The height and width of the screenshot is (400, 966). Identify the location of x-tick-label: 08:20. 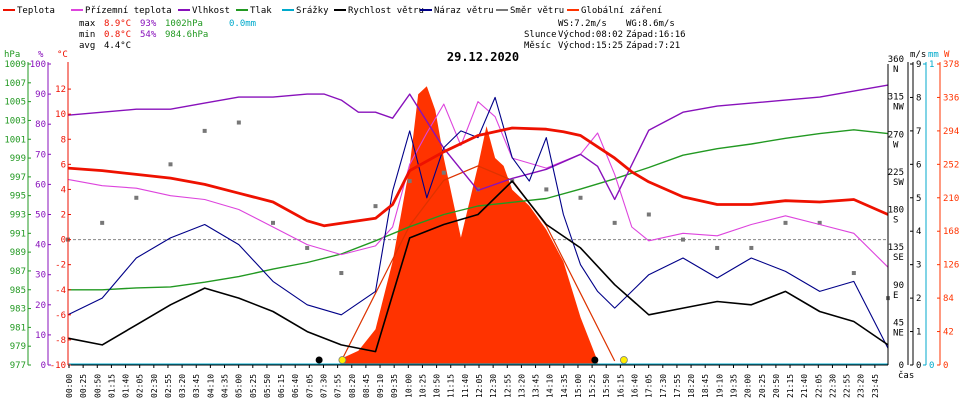
(352, 386).